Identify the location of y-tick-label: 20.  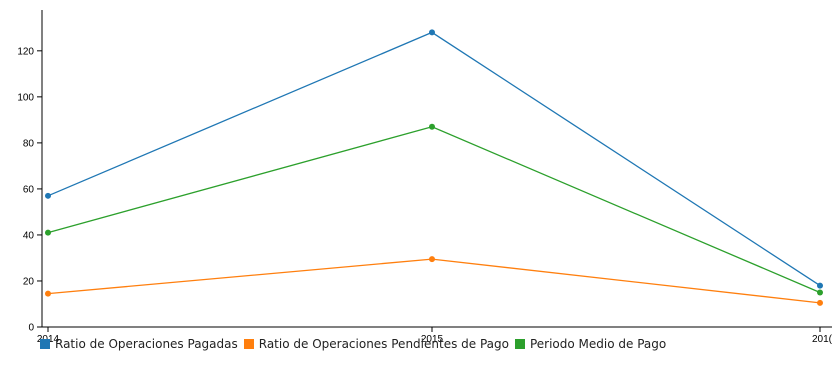
(29, 281).